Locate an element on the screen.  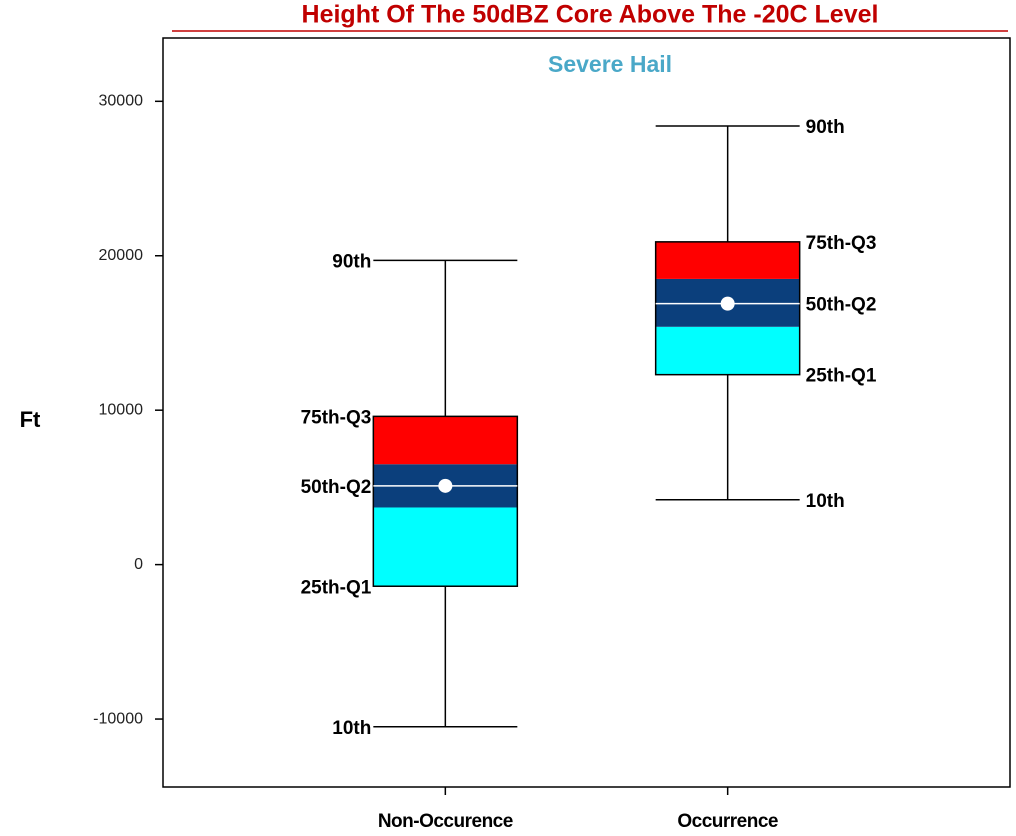
x-tick-label: Occurrence is located at coordinates (727, 821).